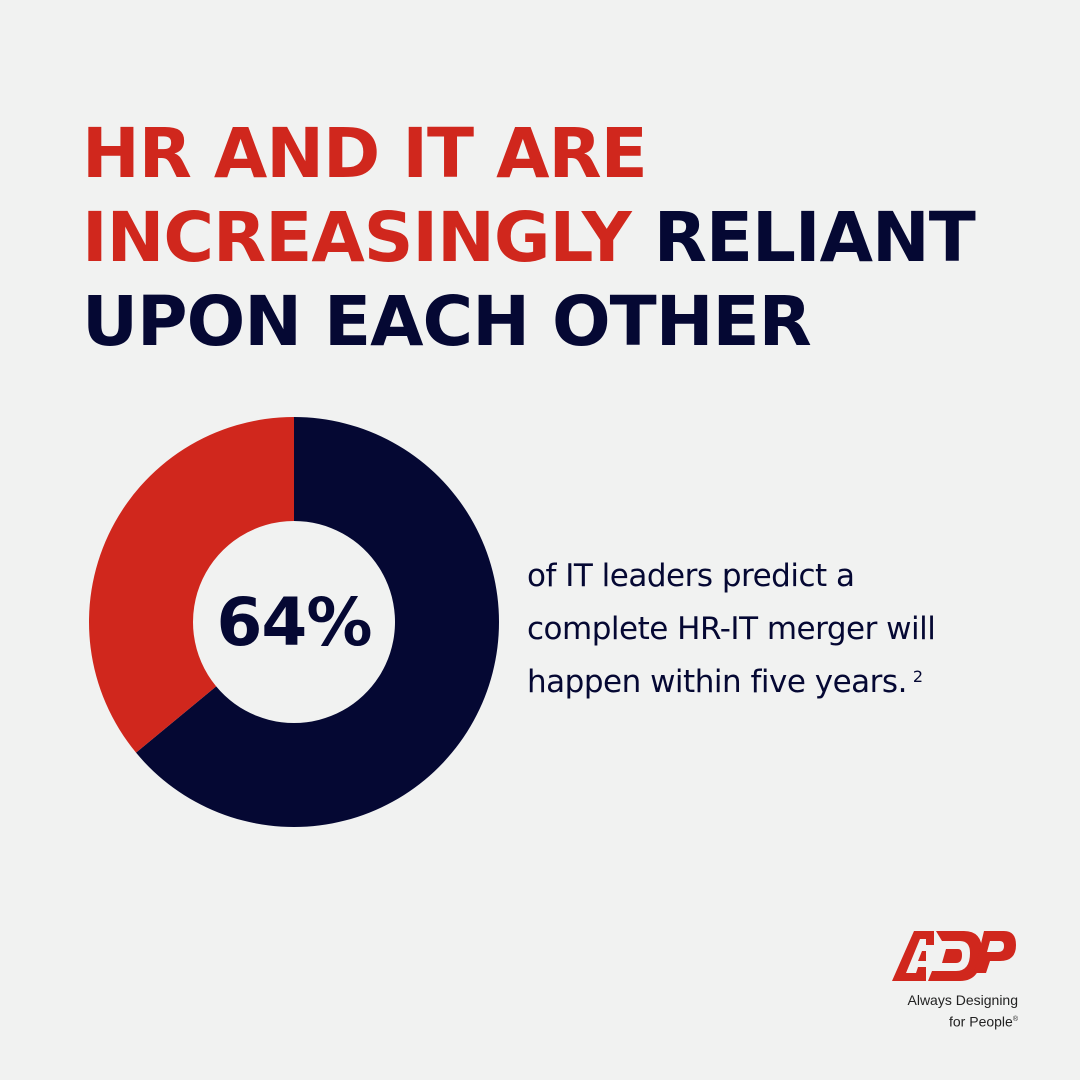 Image resolution: width=1080 pixels, height=1080 pixels. Describe the element at coordinates (954, 956) in the screenshot. I see `adp-logo-mark` at that location.